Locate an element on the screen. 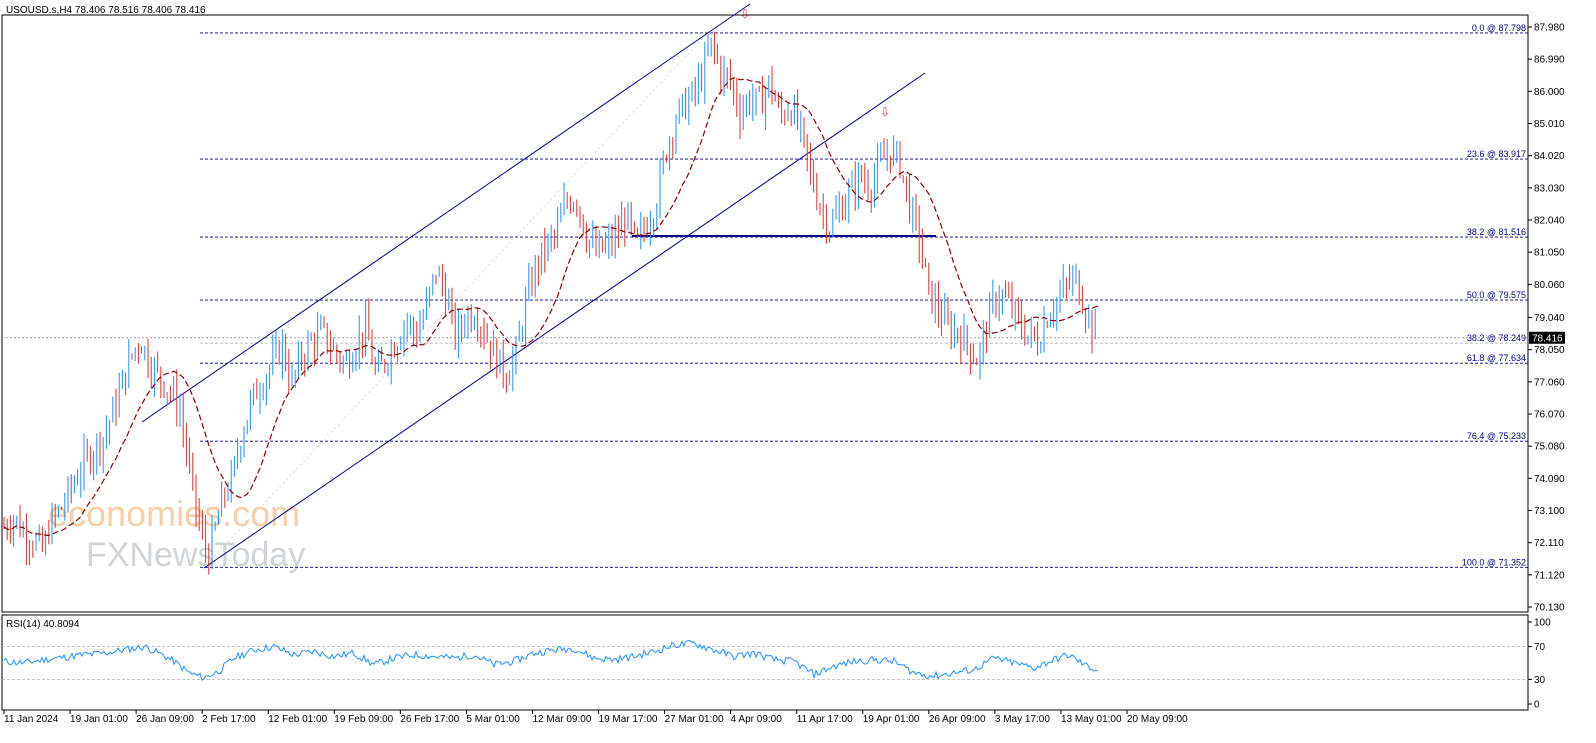 This screenshot has width=1596, height=743. x-tick-label: 2 Feb 17:00 is located at coordinates (229, 719).